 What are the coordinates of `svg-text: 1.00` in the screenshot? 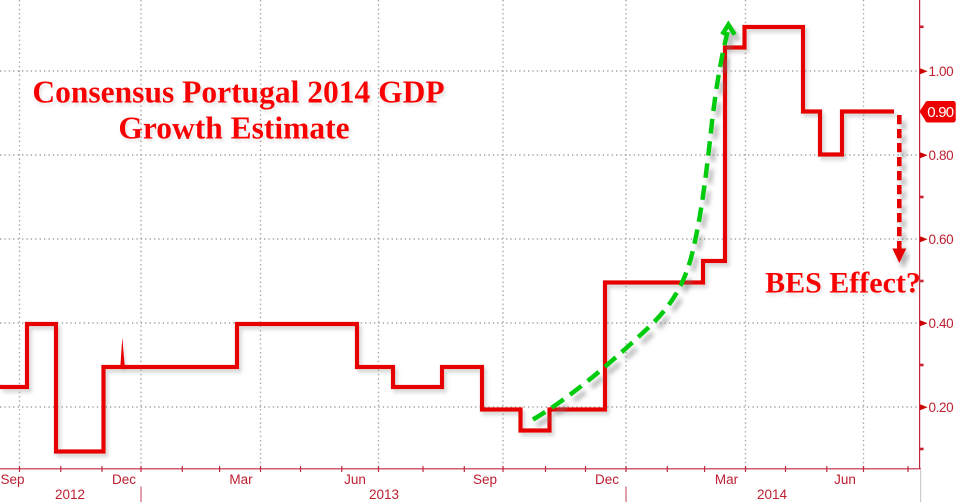 It's located at (941, 71).